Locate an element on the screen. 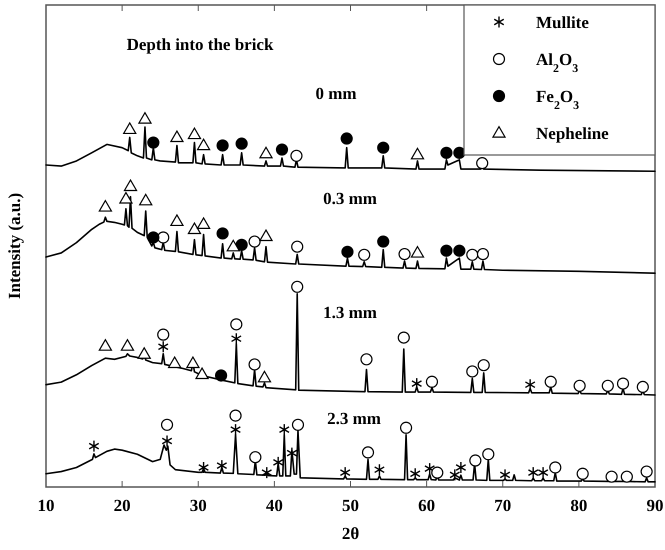 This screenshot has height=550, width=665. text: 0 mm is located at coordinates (336, 93).